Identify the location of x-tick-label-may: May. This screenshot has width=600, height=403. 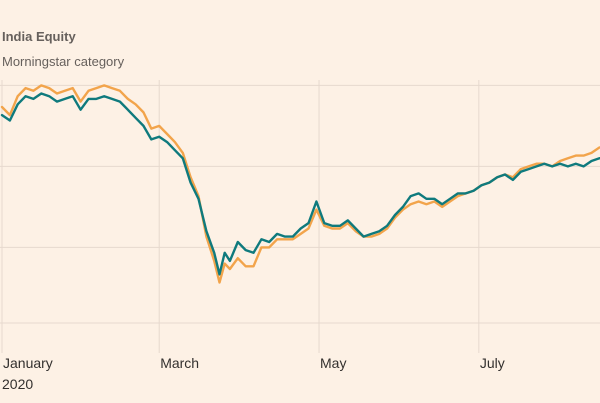
(333, 363).